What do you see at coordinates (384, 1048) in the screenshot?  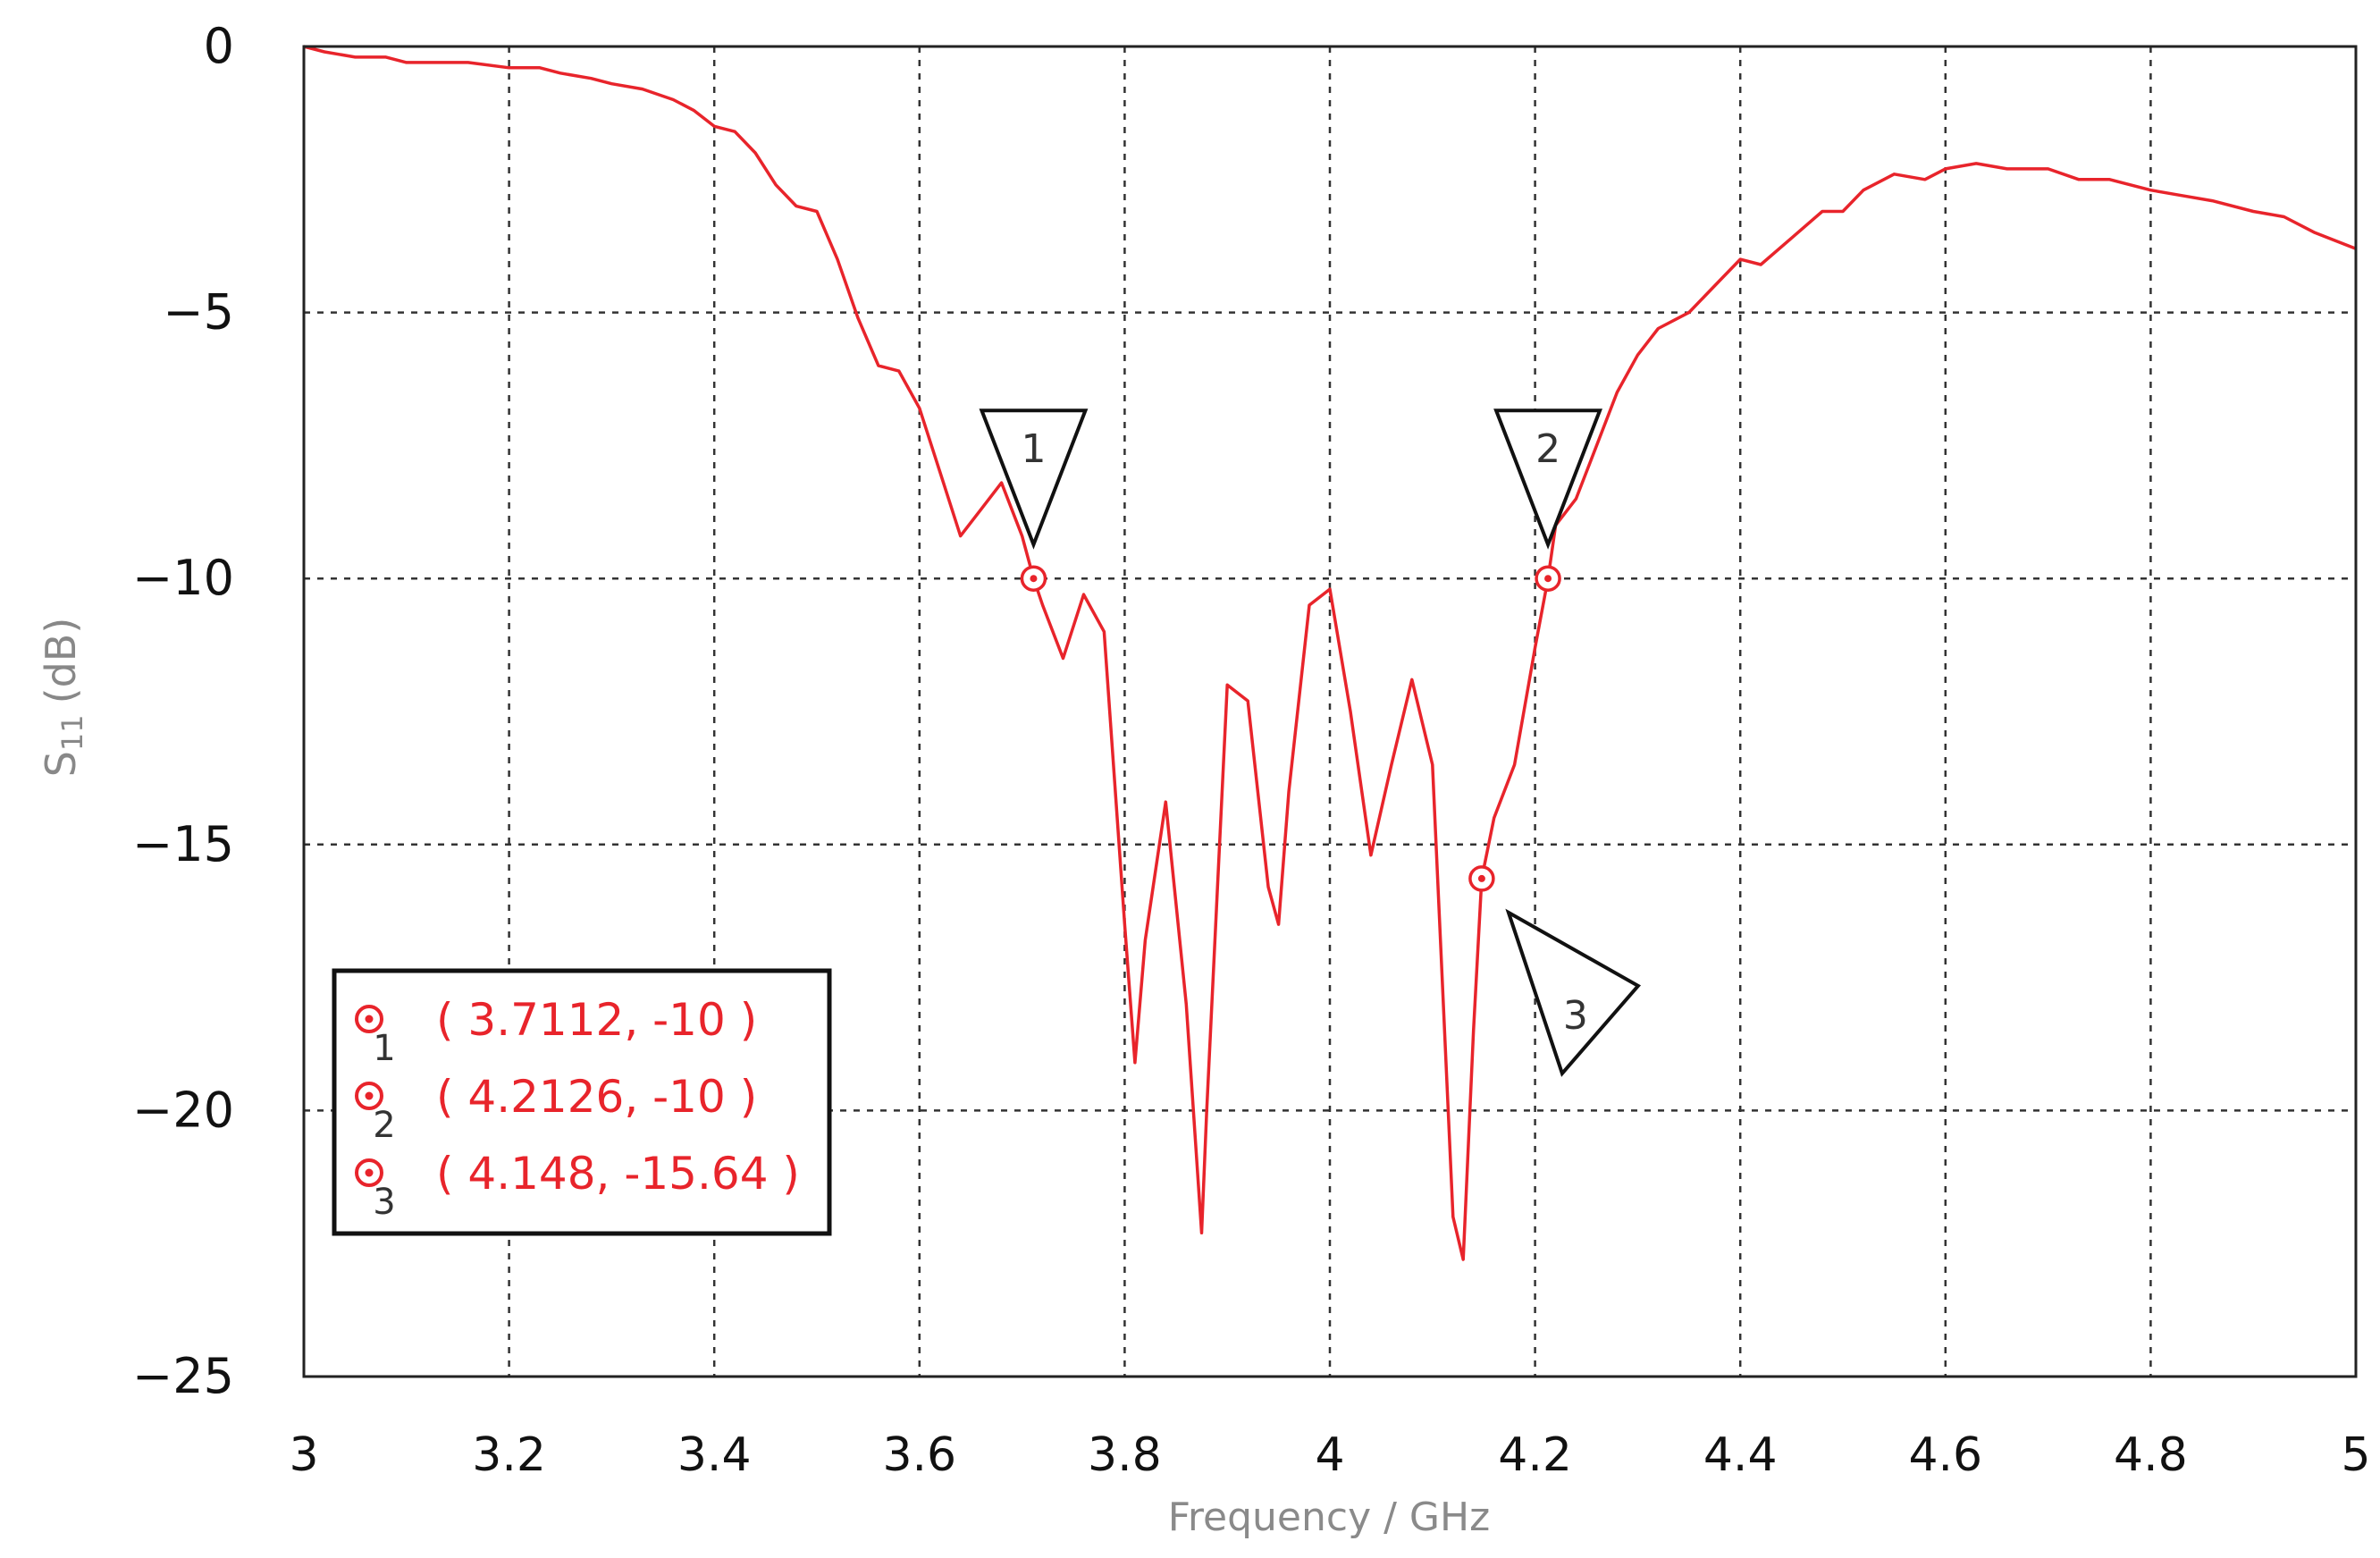 I see `legend-marker-number: 1` at bounding box center [384, 1048].